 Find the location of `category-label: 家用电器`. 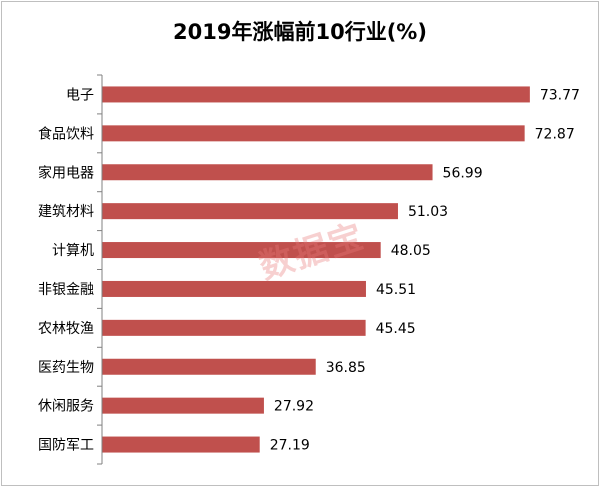

category-label: 家用电器 is located at coordinates (66, 172).